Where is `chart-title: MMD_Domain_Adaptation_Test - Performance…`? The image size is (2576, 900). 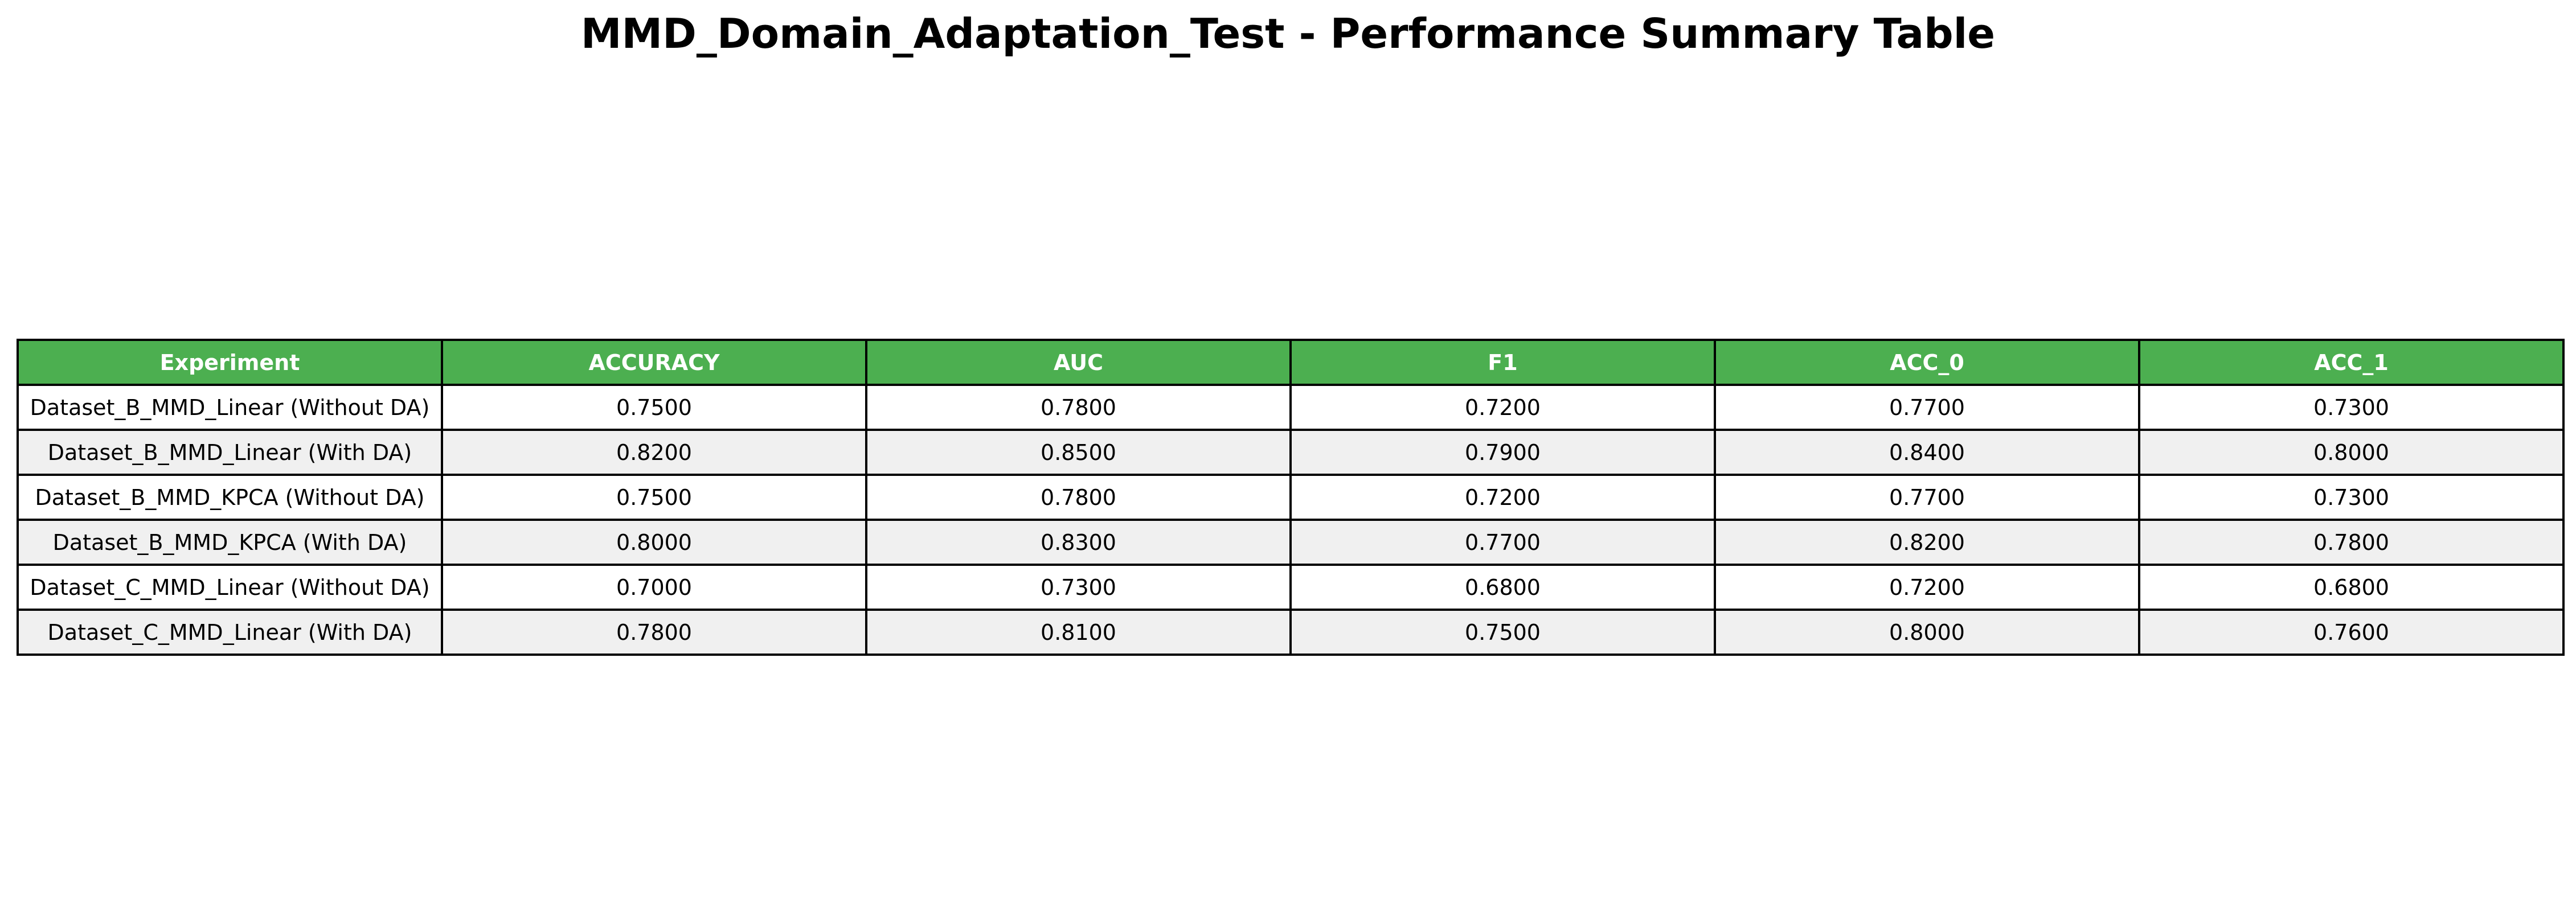
chart-title: MMD_Domain_Adaptation_Test - Performance… is located at coordinates (1288, 33).